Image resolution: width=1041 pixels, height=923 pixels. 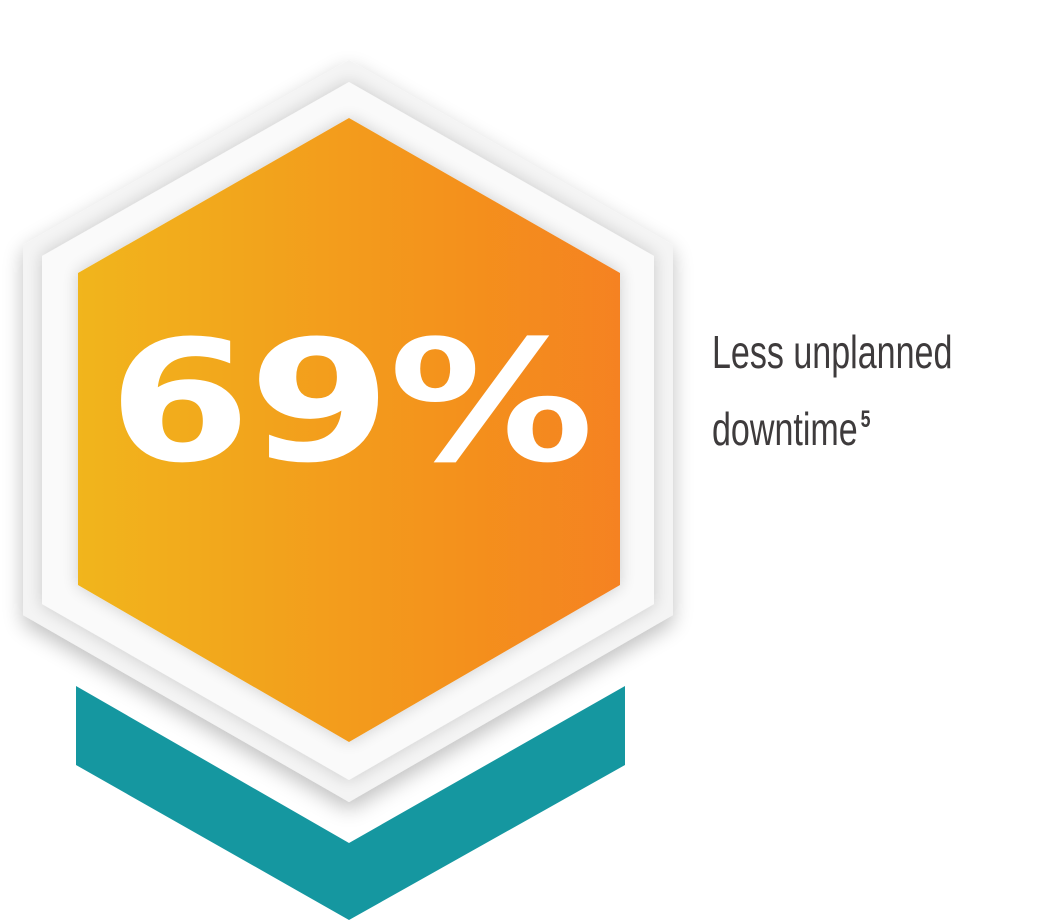 I want to click on chevron-down-icon, so click(x=350, y=803).